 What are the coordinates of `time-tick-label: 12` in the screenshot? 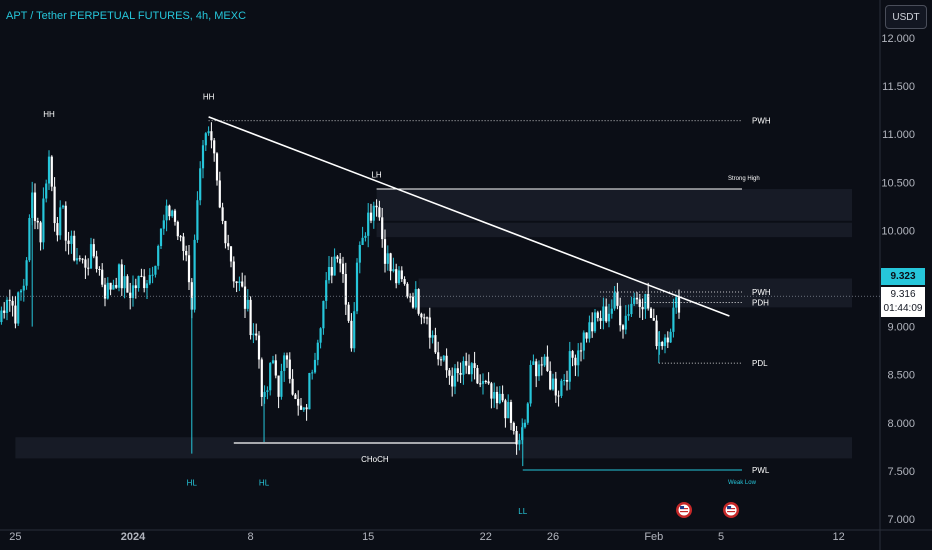 It's located at (838, 537).